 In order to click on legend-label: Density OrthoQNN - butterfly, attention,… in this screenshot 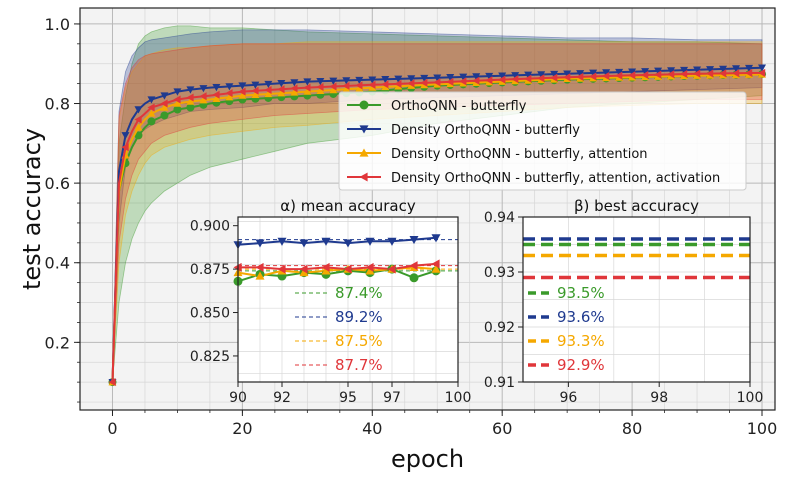, I will do `click(555, 178)`.